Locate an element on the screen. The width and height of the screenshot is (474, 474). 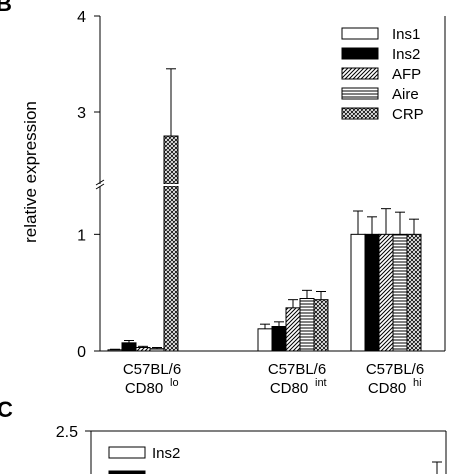
y-tick-label: 3 is located at coordinates (81, 113).